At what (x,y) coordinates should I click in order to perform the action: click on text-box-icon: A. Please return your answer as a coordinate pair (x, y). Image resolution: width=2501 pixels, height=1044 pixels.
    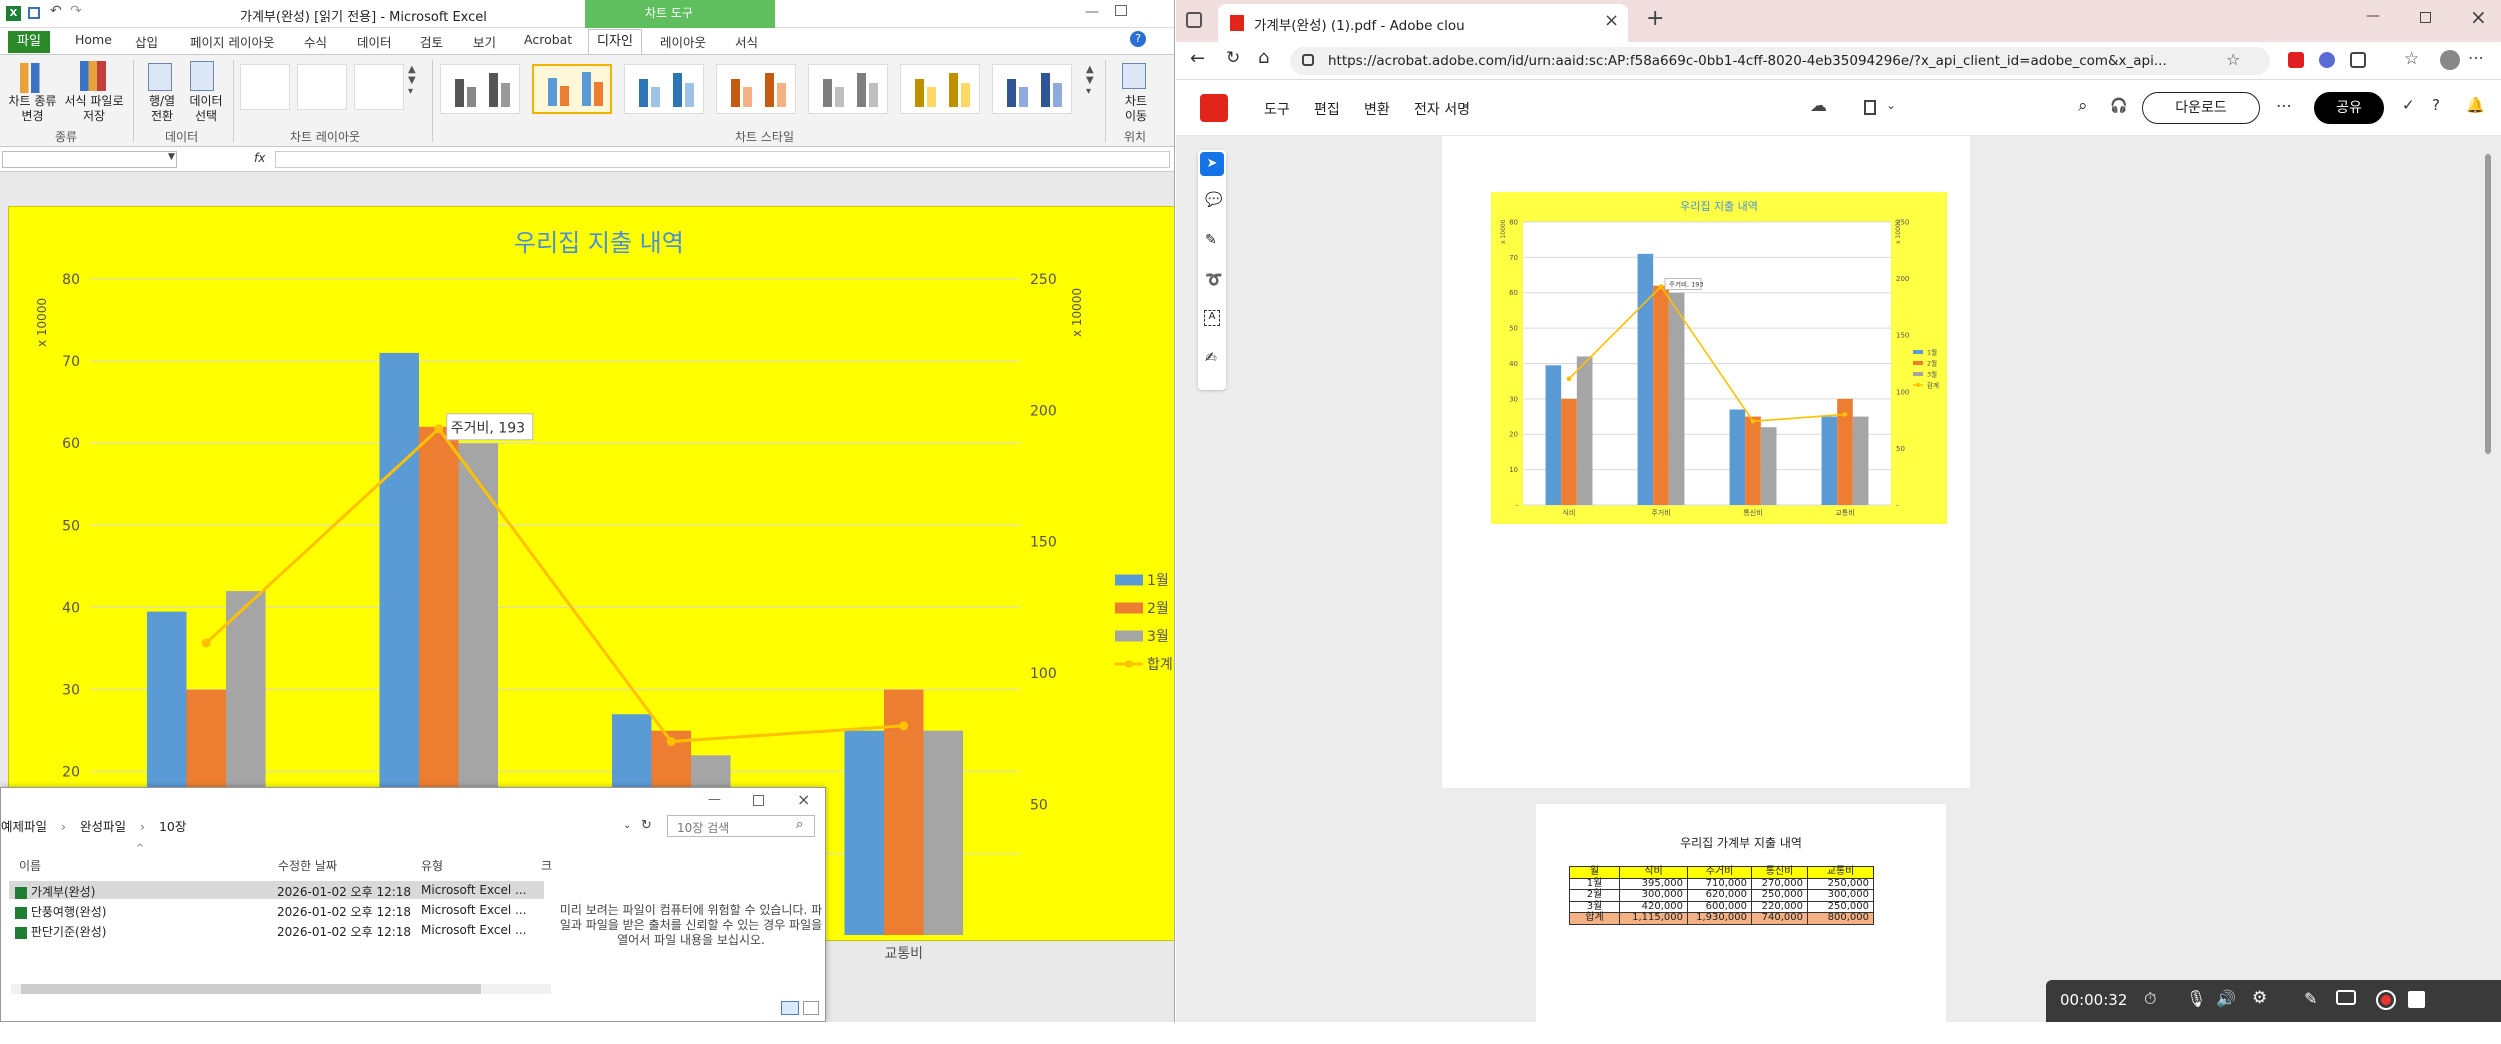
    Looking at the image, I should click on (1212, 318).